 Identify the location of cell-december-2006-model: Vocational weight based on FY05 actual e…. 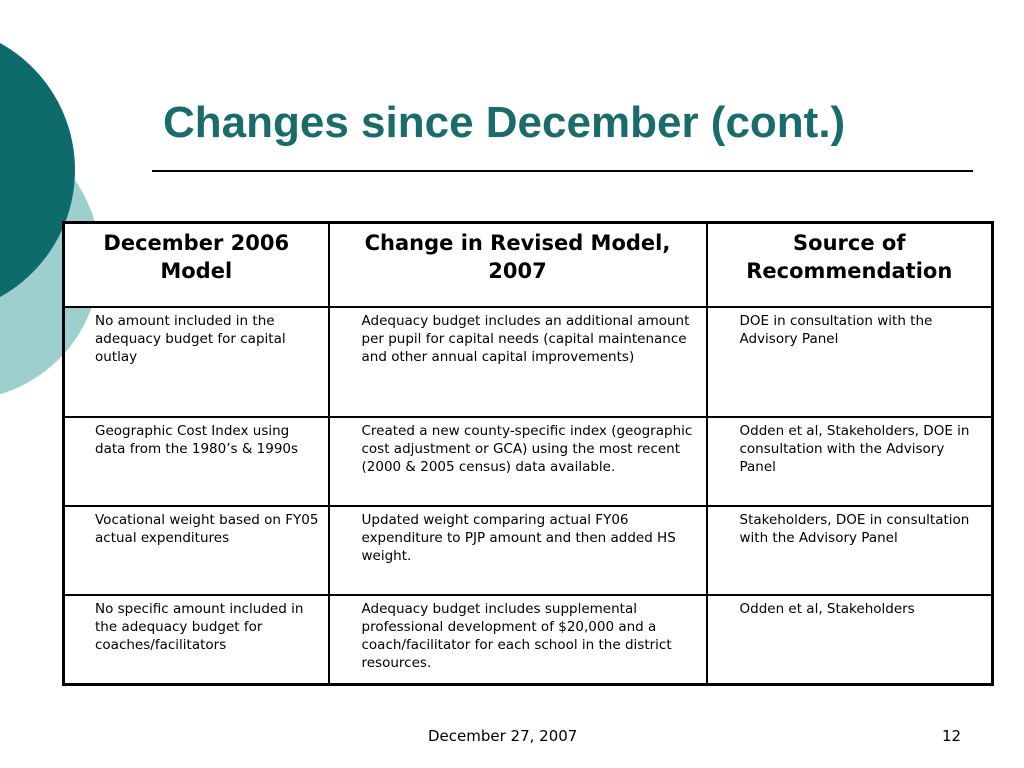
(196, 550).